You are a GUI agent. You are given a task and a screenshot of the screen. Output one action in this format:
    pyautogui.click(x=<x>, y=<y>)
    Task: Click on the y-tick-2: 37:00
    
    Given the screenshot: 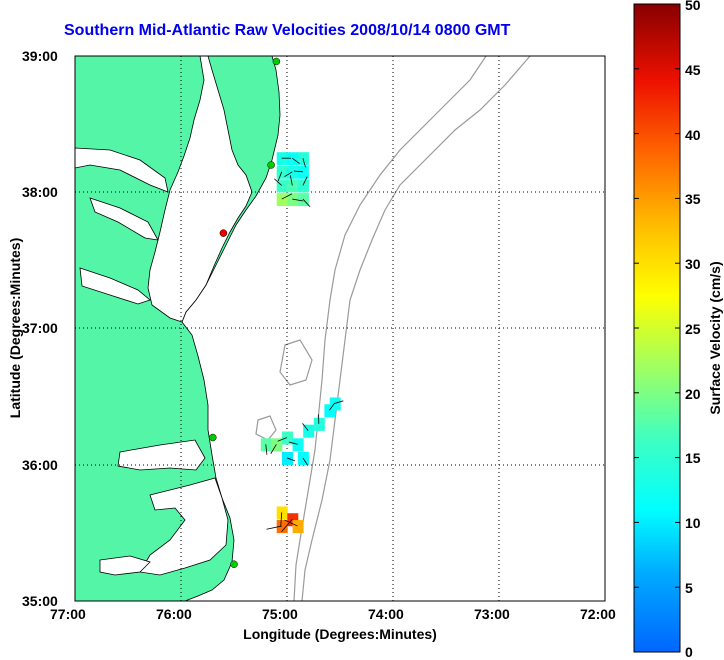 What is the action you would take?
    pyautogui.click(x=40, y=328)
    